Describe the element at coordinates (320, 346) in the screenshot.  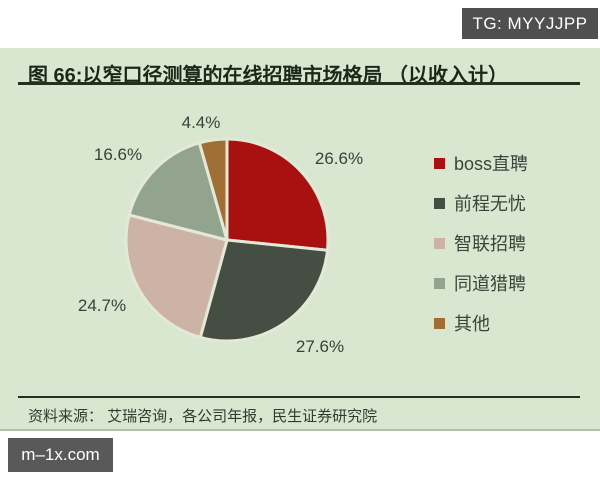
I see `slice-label-qiancheng: 27.6%` at that location.